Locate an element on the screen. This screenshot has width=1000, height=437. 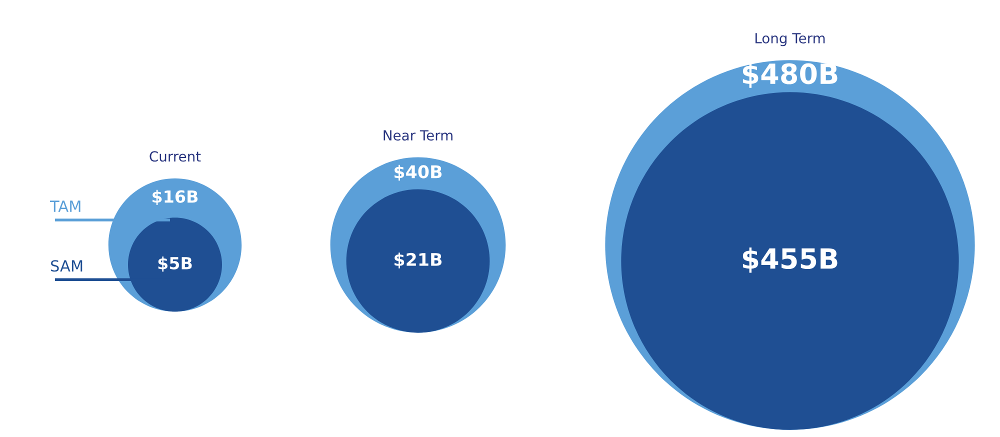
category-label: Current is located at coordinates (175, 156).